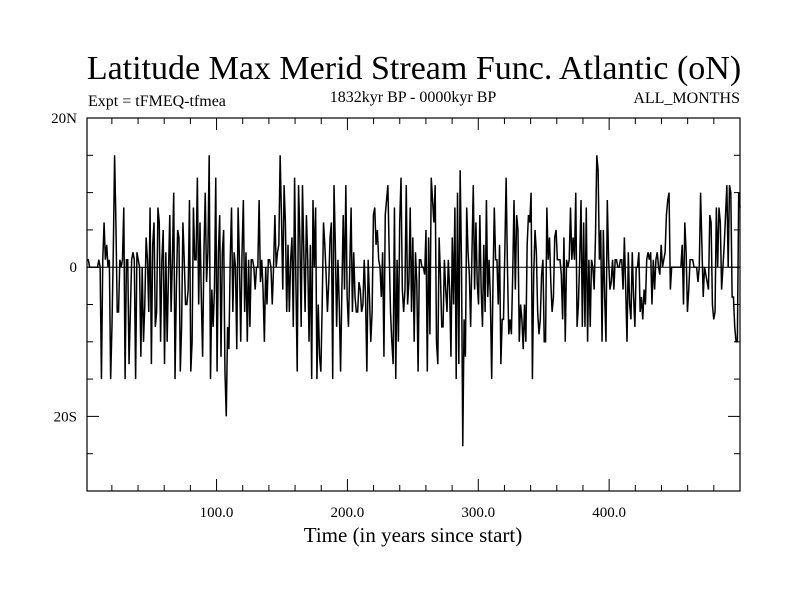 This screenshot has height=600, width=800. Describe the element at coordinates (74, 268) in the screenshot. I see `y-tick-label: 0` at that location.